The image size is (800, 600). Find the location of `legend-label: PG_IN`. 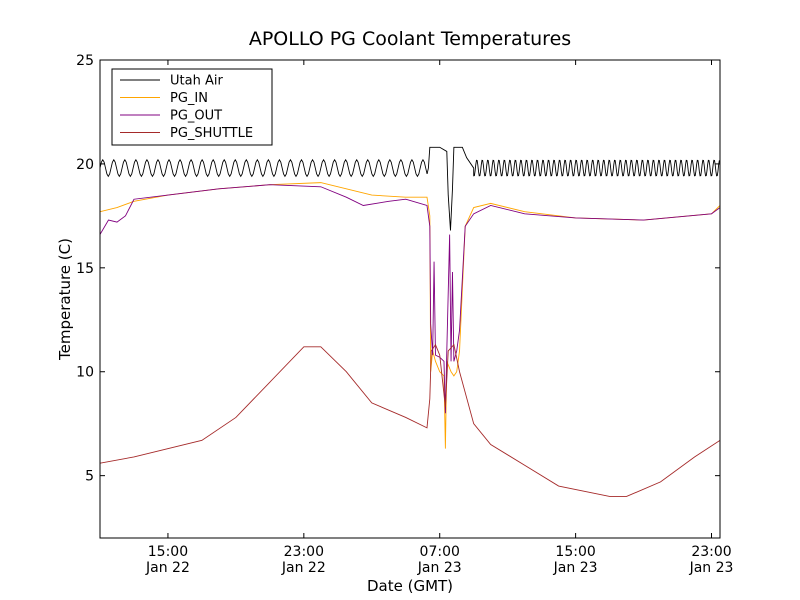

legend-label: PG_IN is located at coordinates (189, 98).